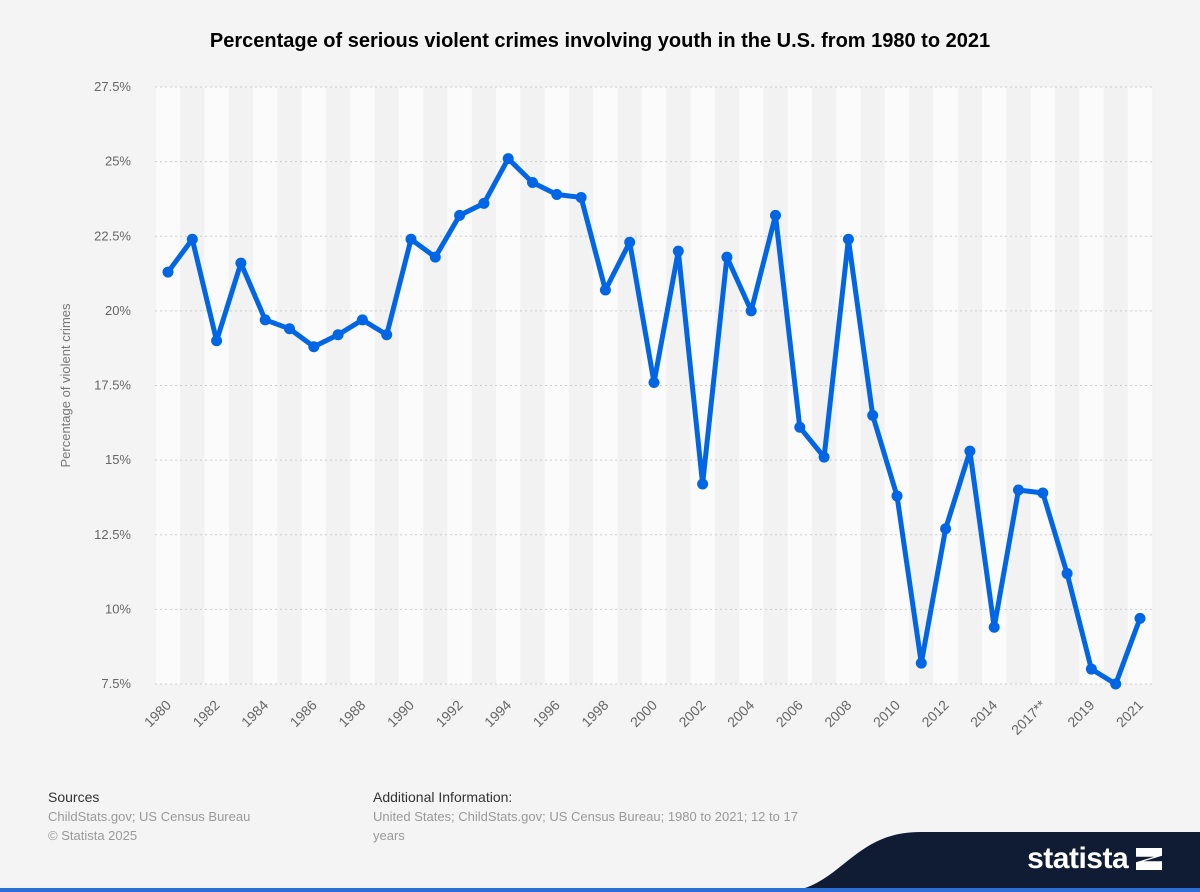 The height and width of the screenshot is (892, 1200). What do you see at coordinates (740, 713) in the screenshot?
I see `x-tick-label: 2004` at bounding box center [740, 713].